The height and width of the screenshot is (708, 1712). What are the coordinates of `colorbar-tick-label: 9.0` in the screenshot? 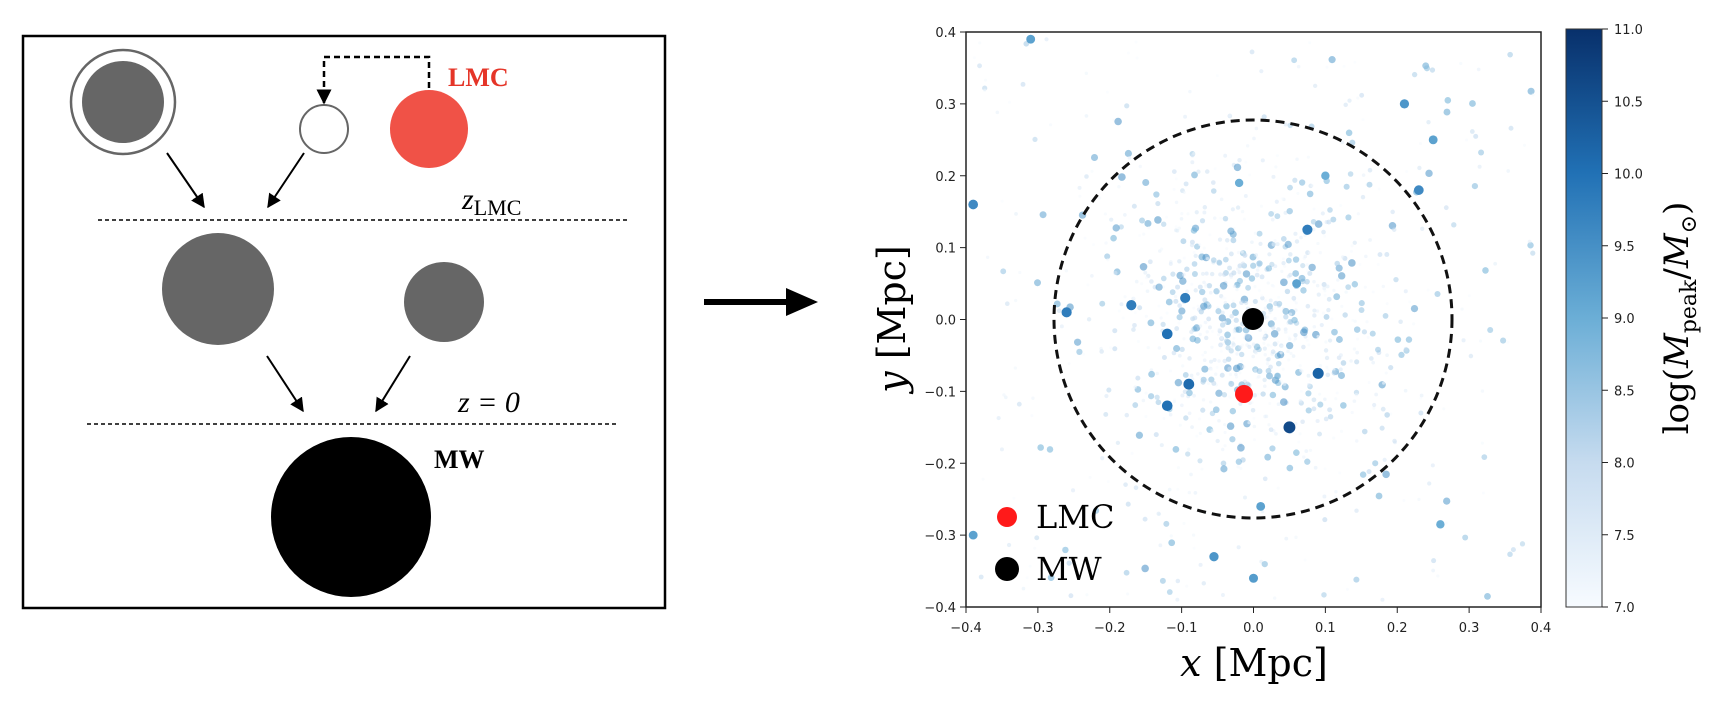 It's located at (1624, 319).